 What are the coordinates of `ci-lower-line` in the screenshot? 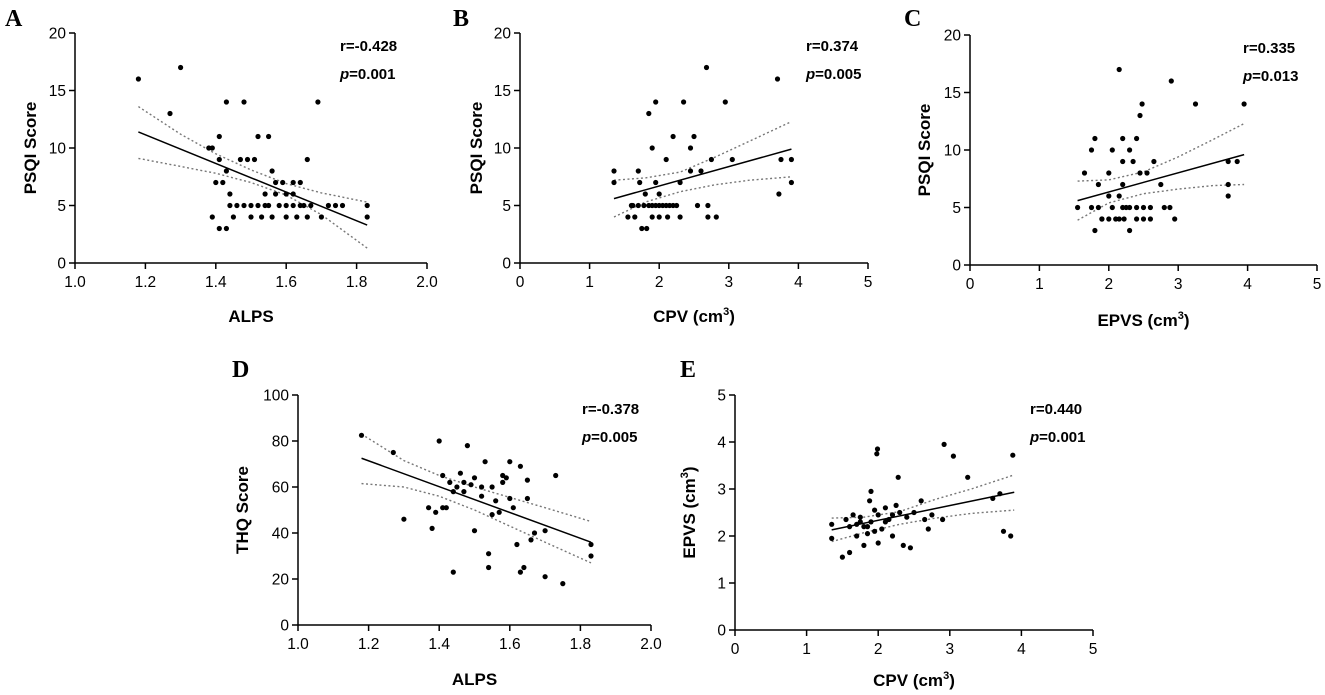 It's located at (253, 203).